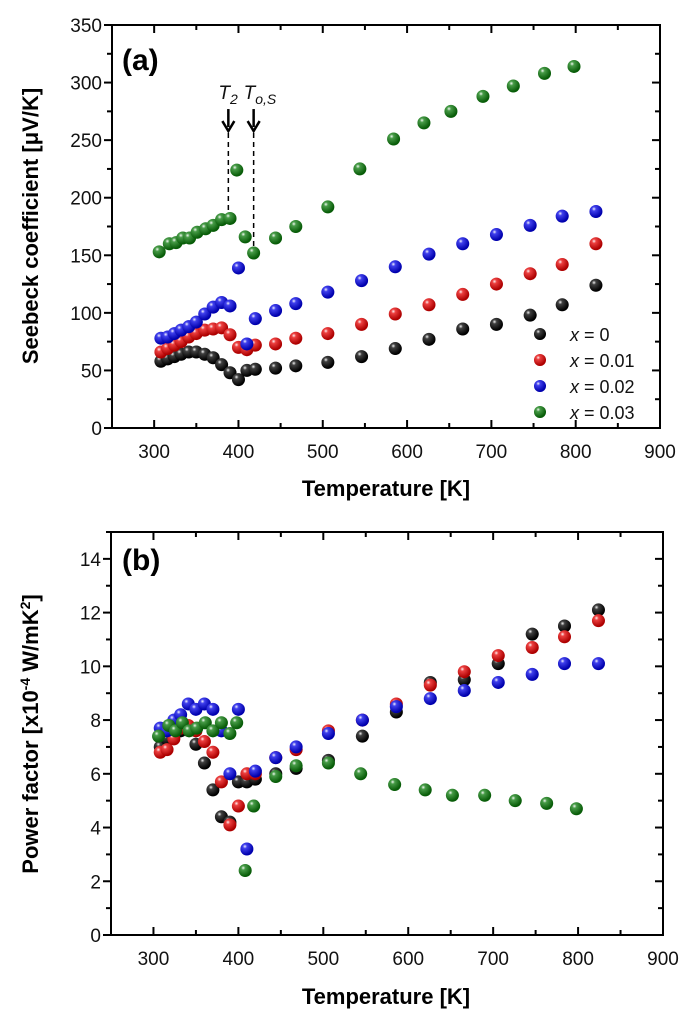 The width and height of the screenshot is (690, 1024). I want to click on y-axis-label-a: Seebeck coefficient [μV/K], so click(30, 226).